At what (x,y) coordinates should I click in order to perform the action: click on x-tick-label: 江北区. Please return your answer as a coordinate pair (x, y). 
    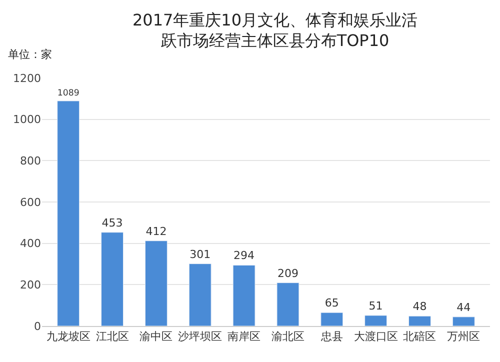
    Looking at the image, I should click on (112, 337).